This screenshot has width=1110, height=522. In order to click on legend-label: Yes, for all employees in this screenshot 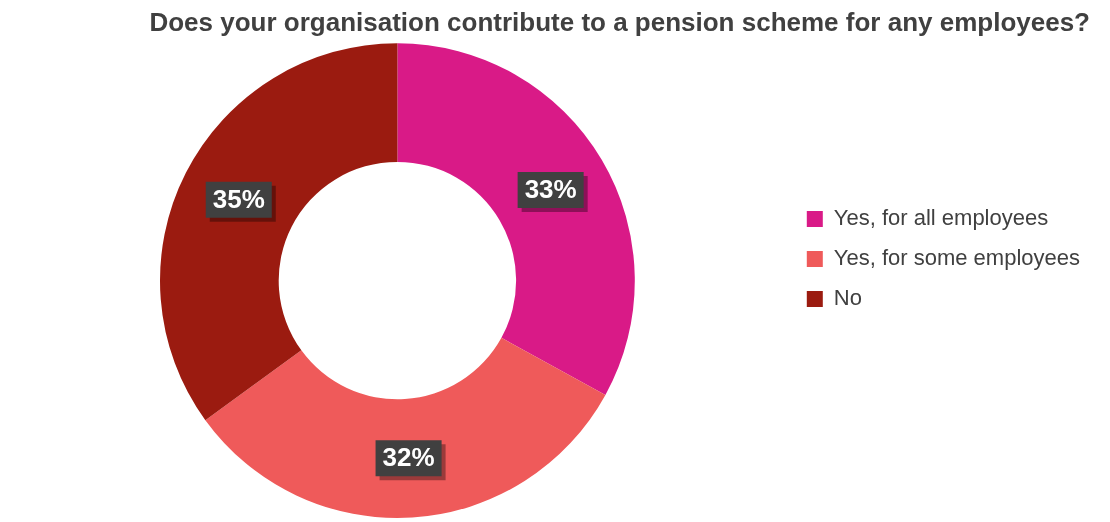, I will do `click(941, 218)`.